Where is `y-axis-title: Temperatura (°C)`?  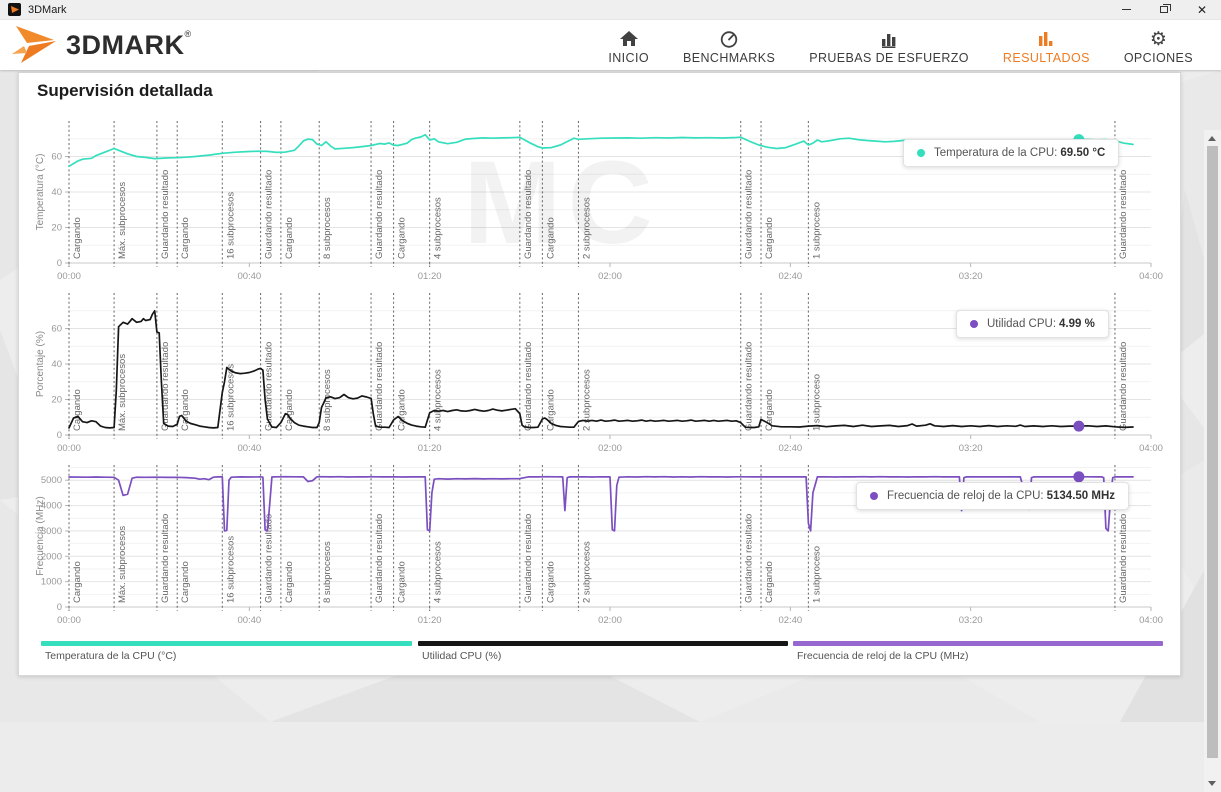
y-axis-title: Temperatura (°C) is located at coordinates (40, 192).